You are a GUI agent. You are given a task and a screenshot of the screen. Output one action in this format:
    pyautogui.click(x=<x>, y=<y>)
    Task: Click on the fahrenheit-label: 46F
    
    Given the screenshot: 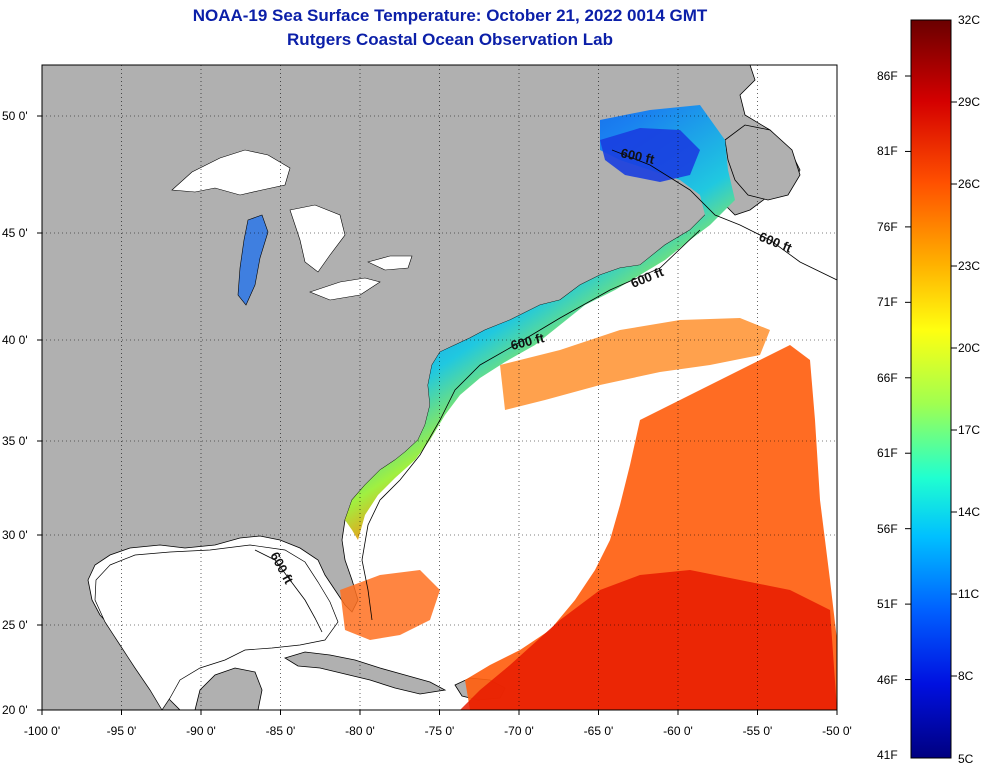 What is the action you would take?
    pyautogui.click(x=887, y=679)
    